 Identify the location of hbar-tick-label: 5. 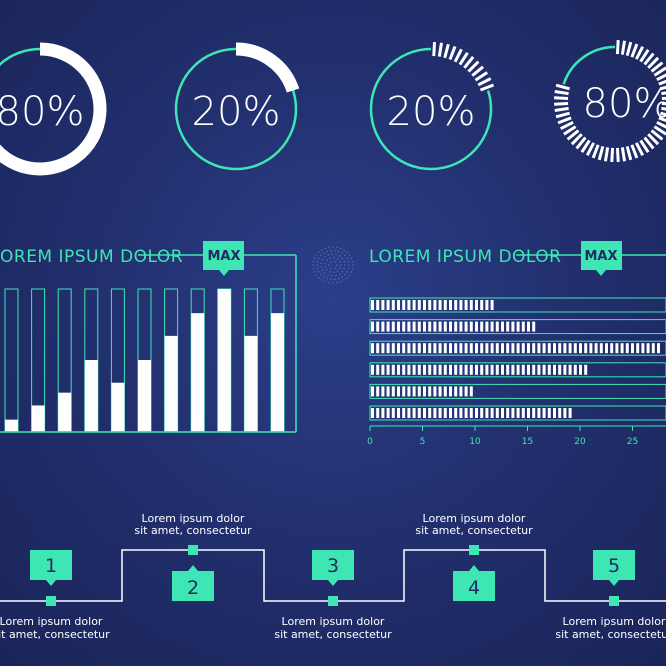
(423, 442).